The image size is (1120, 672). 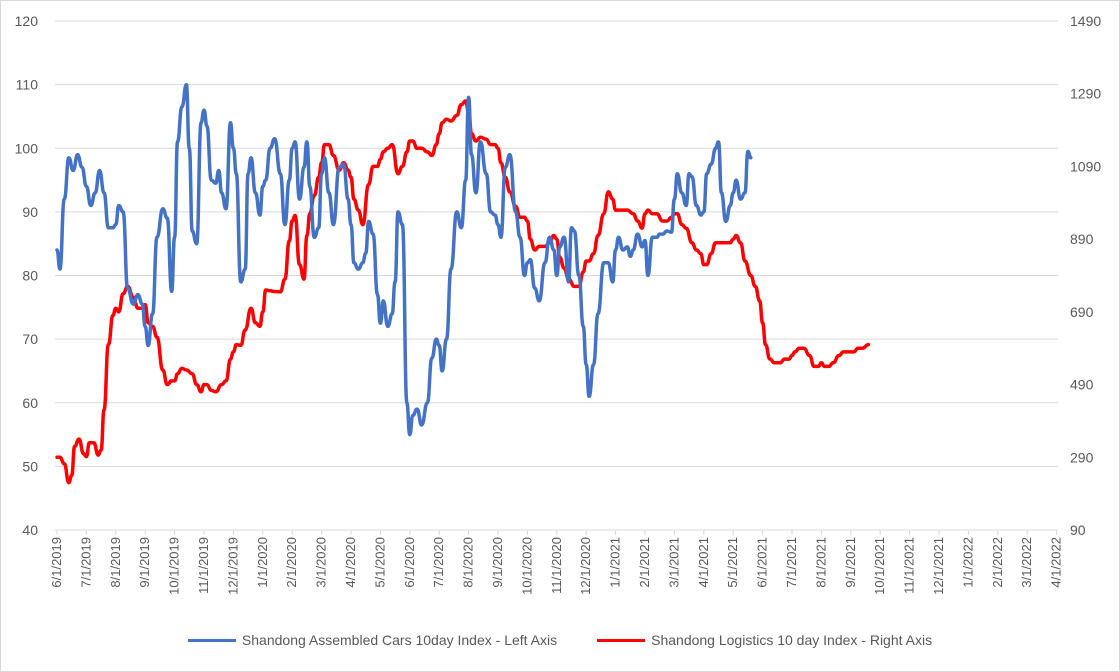 What do you see at coordinates (909, 565) in the screenshot?
I see `x-tick-label: 11/1/2021` at bounding box center [909, 565].